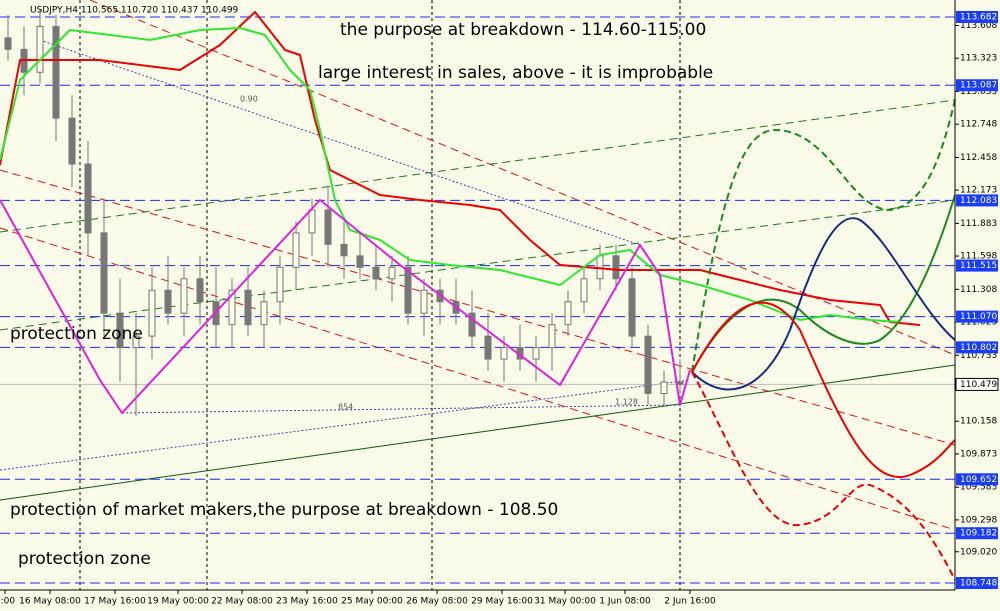 The height and width of the screenshot is (611, 1000). I want to click on level-label: 109.182, so click(978, 534).